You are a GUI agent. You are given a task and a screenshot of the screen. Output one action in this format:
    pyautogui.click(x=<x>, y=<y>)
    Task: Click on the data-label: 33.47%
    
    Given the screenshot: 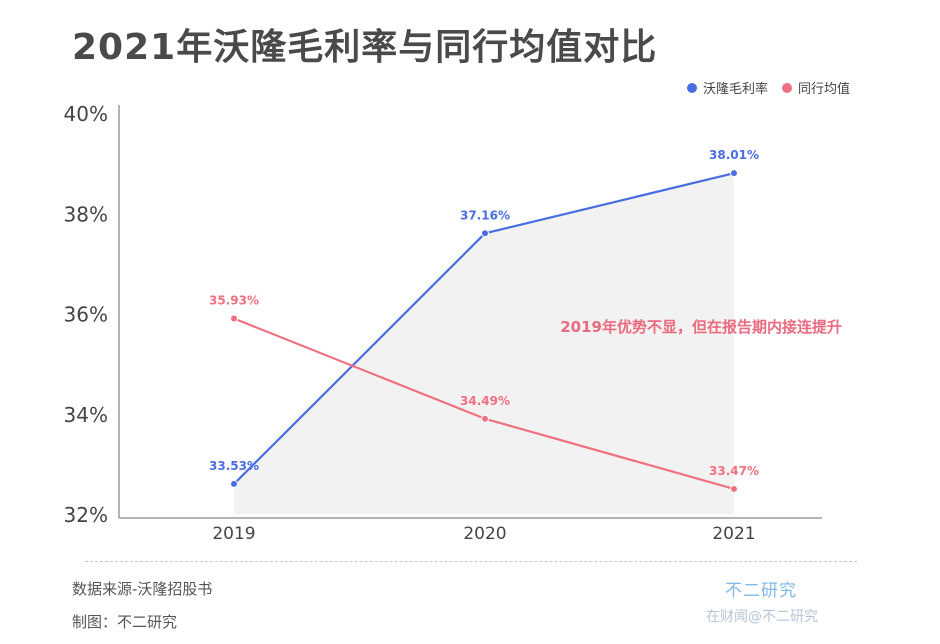 What is the action you would take?
    pyautogui.click(x=734, y=471)
    